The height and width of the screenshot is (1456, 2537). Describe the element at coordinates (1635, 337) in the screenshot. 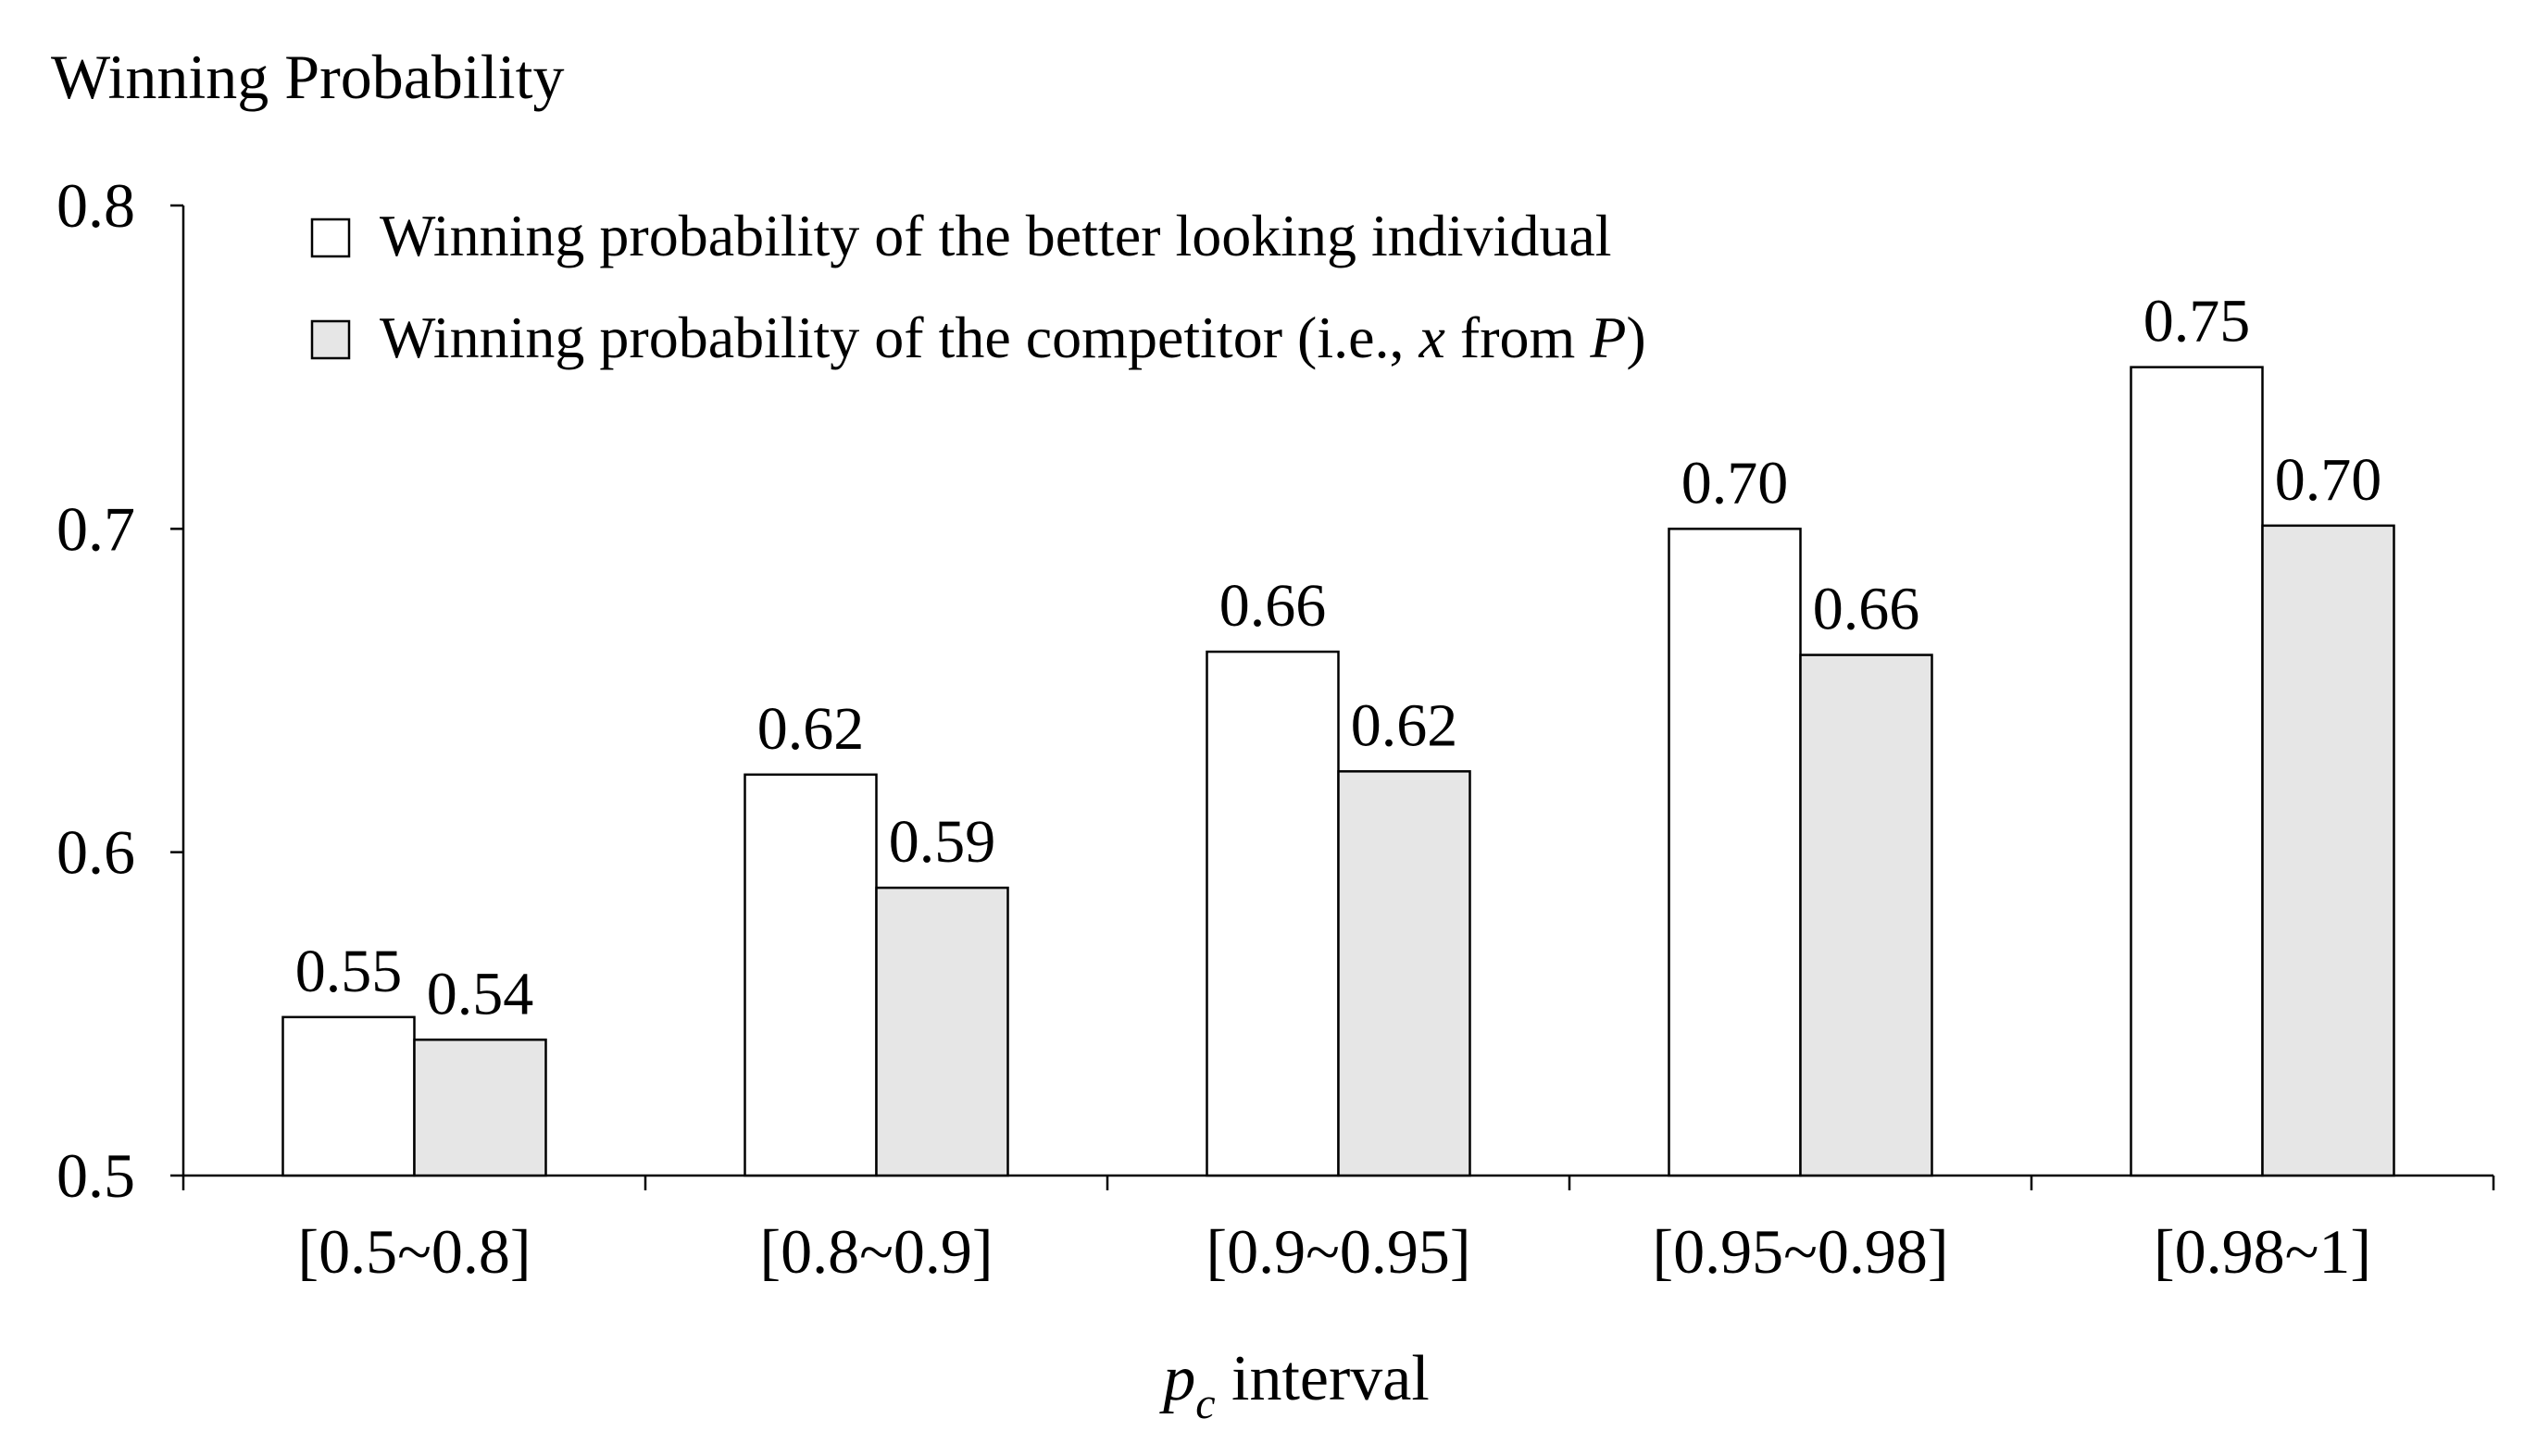

I see `legend-label-series-2-post: )` at that location.